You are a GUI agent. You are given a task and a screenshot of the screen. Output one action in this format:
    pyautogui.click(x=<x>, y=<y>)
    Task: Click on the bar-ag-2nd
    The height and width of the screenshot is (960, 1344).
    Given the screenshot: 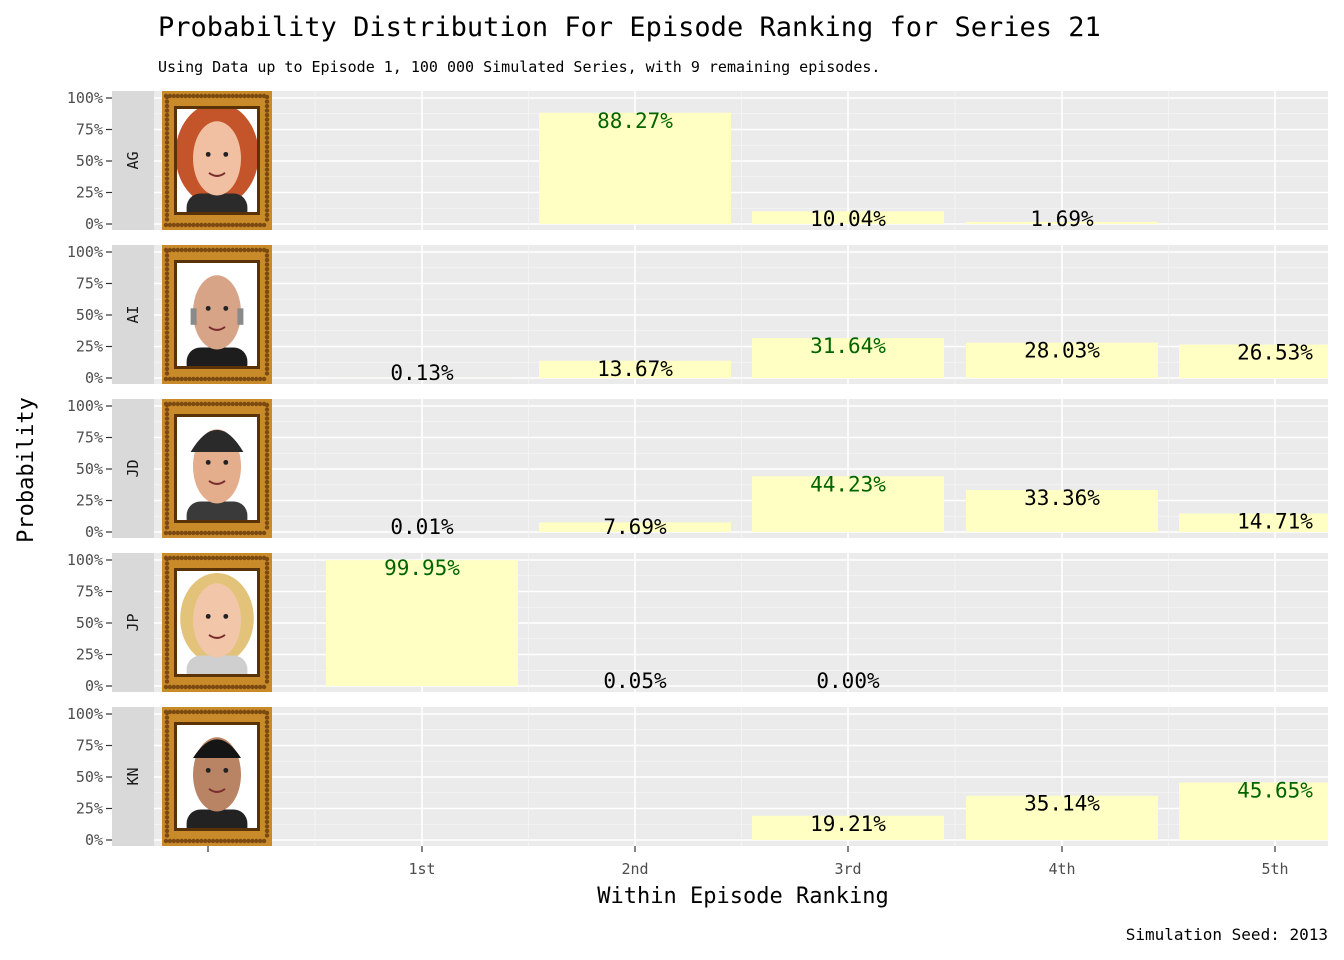 What is the action you would take?
    pyautogui.click(x=635, y=168)
    